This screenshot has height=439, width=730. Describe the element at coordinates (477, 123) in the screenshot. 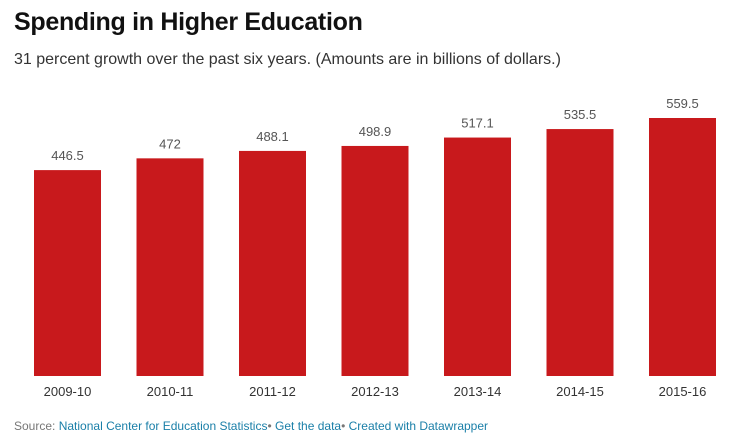

I see `value-label: 517.1` at that location.